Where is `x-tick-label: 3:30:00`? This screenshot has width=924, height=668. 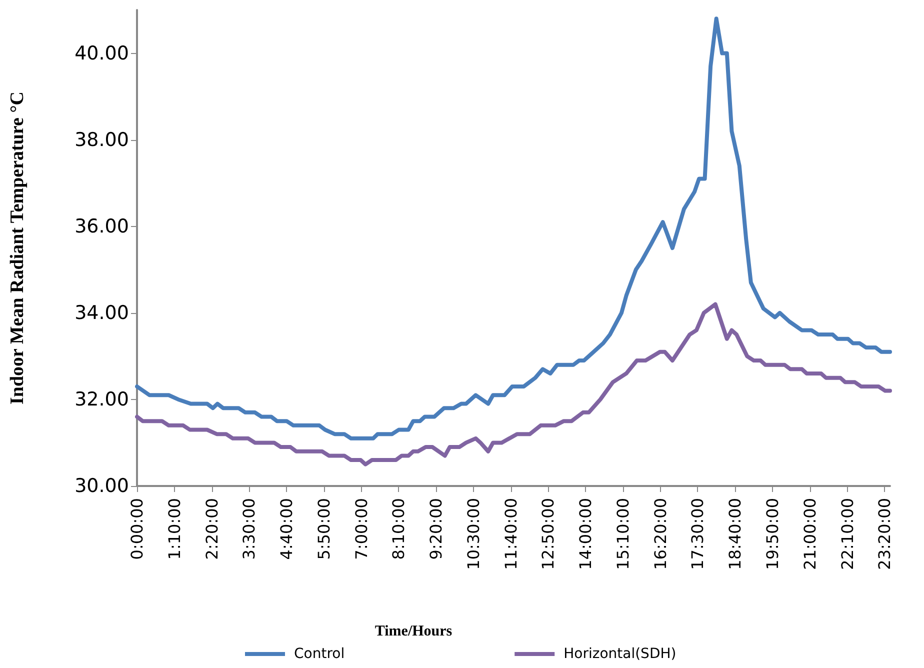 x-tick-label: 3:30:00 is located at coordinates (249, 529).